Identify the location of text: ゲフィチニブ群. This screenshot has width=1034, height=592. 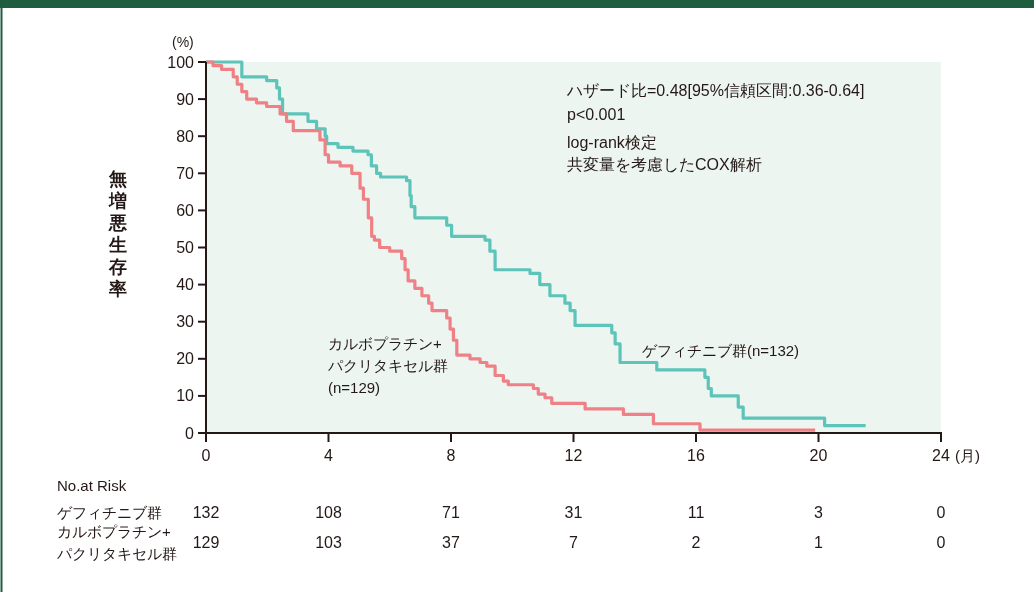
(109, 512).